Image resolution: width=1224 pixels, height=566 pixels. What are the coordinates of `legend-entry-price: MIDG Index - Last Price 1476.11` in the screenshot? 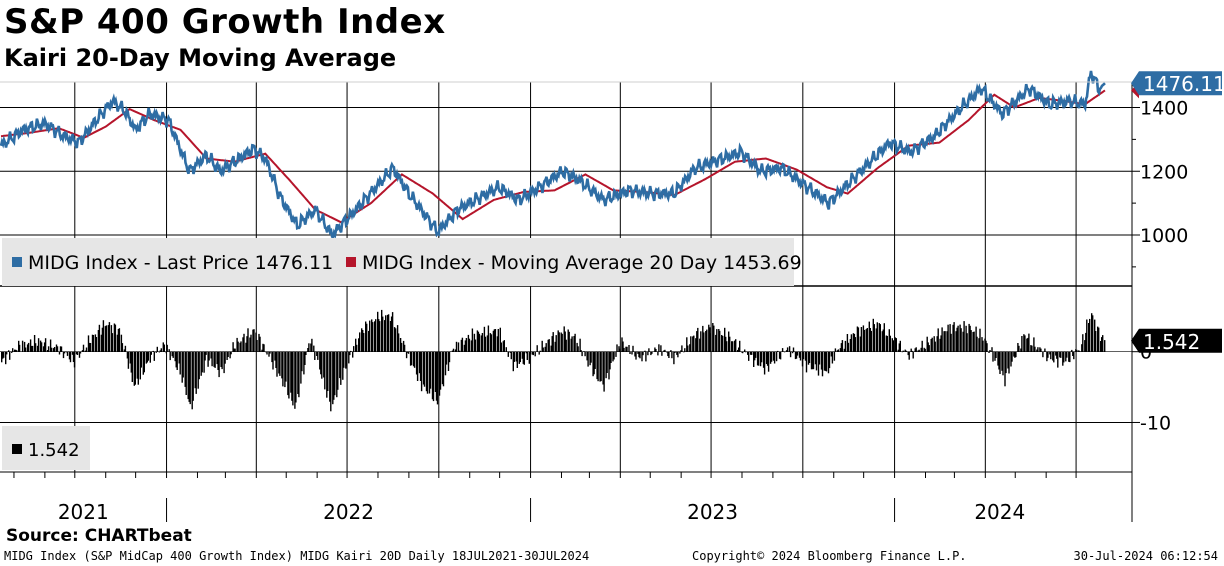 It's located at (180, 263).